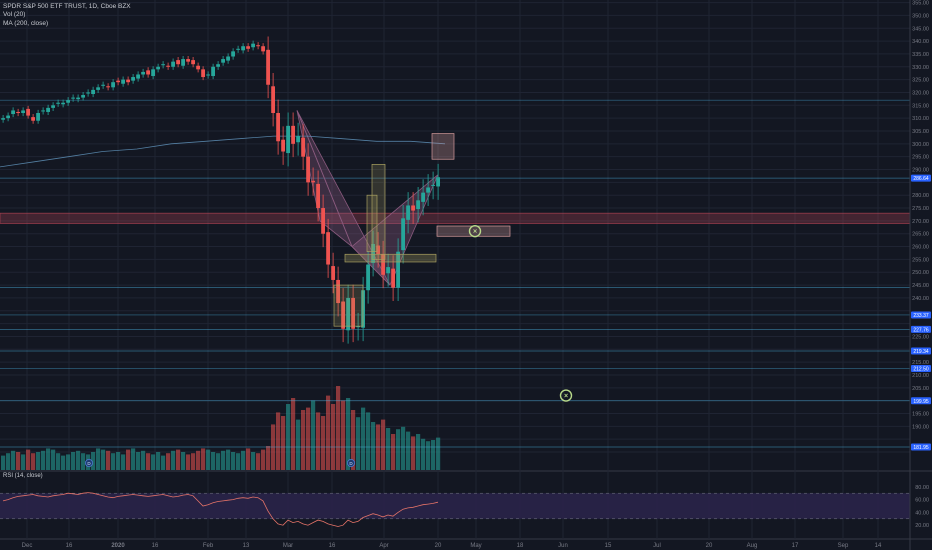  Describe the element at coordinates (23, 476) in the screenshot. I see `rsi-legend: RSI (14, close)` at that location.